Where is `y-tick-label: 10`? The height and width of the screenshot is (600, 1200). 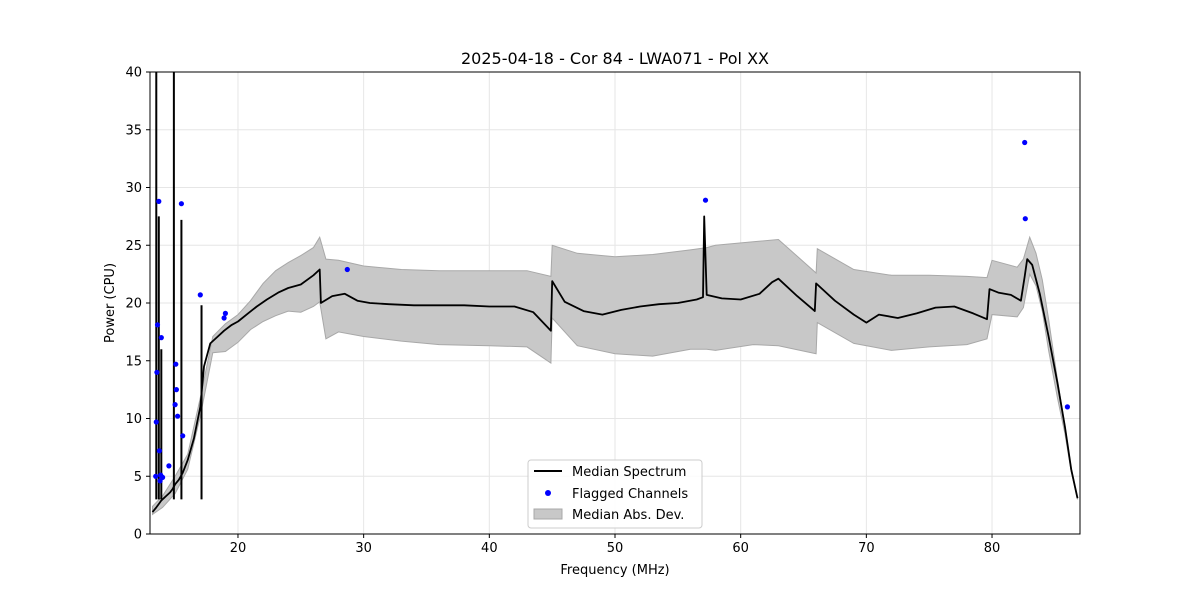 y-tick-label: 10 is located at coordinates (133, 419).